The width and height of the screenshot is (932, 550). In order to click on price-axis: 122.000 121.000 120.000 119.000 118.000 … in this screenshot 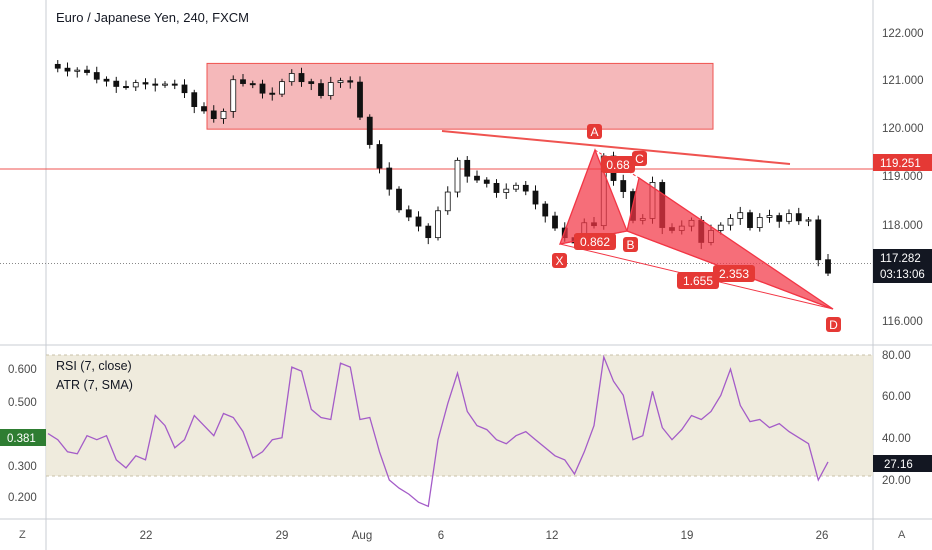, I will do `click(902, 178)`.